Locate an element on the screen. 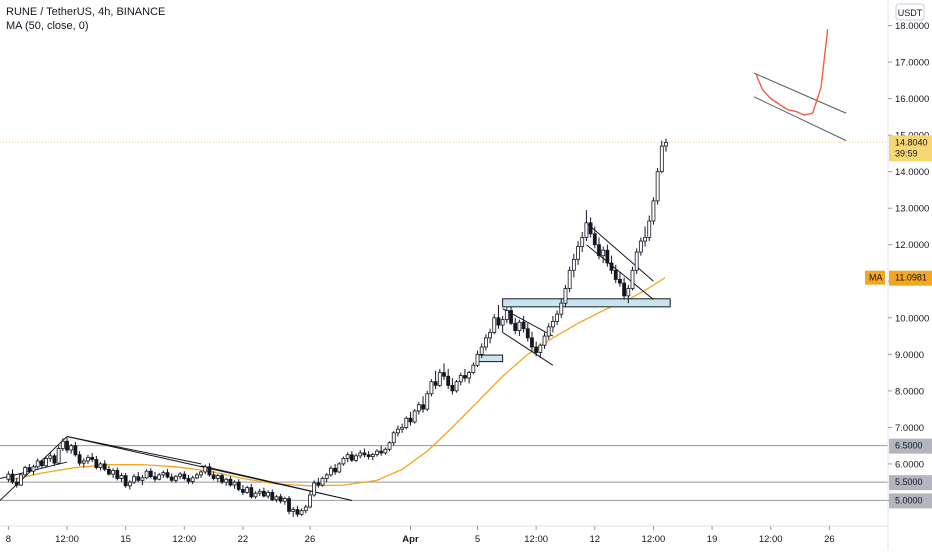 Image resolution: width=932 pixels, height=555 pixels. projection-path is located at coordinates (791, 72).